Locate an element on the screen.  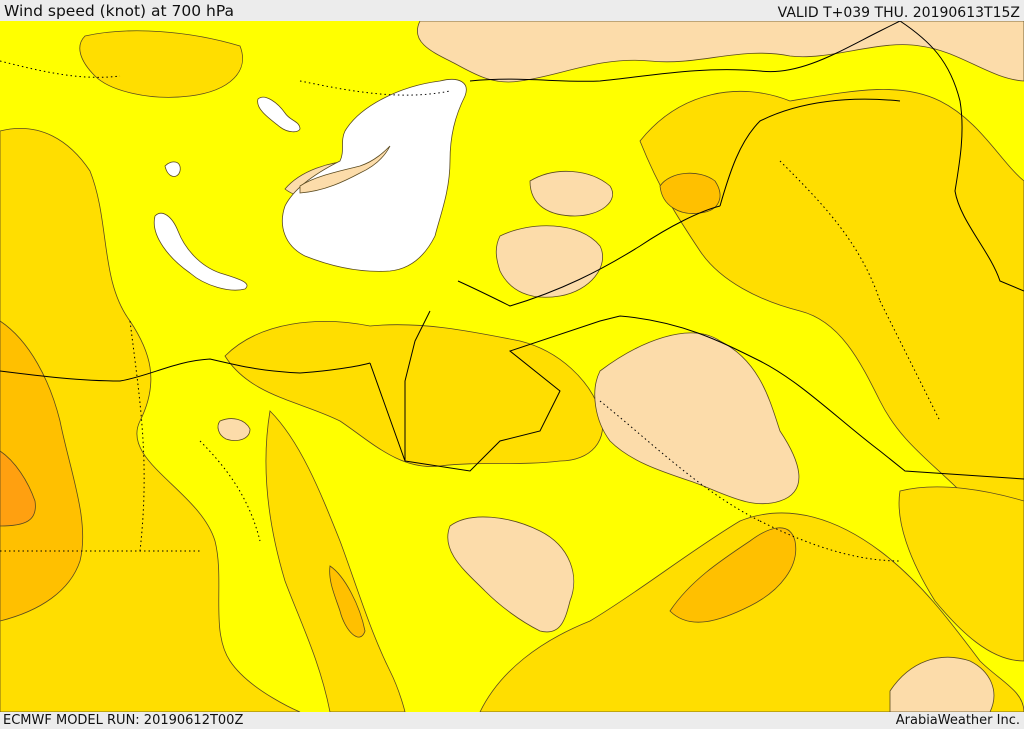
wind-area-strong-sinai is located at coordinates (347, 601).